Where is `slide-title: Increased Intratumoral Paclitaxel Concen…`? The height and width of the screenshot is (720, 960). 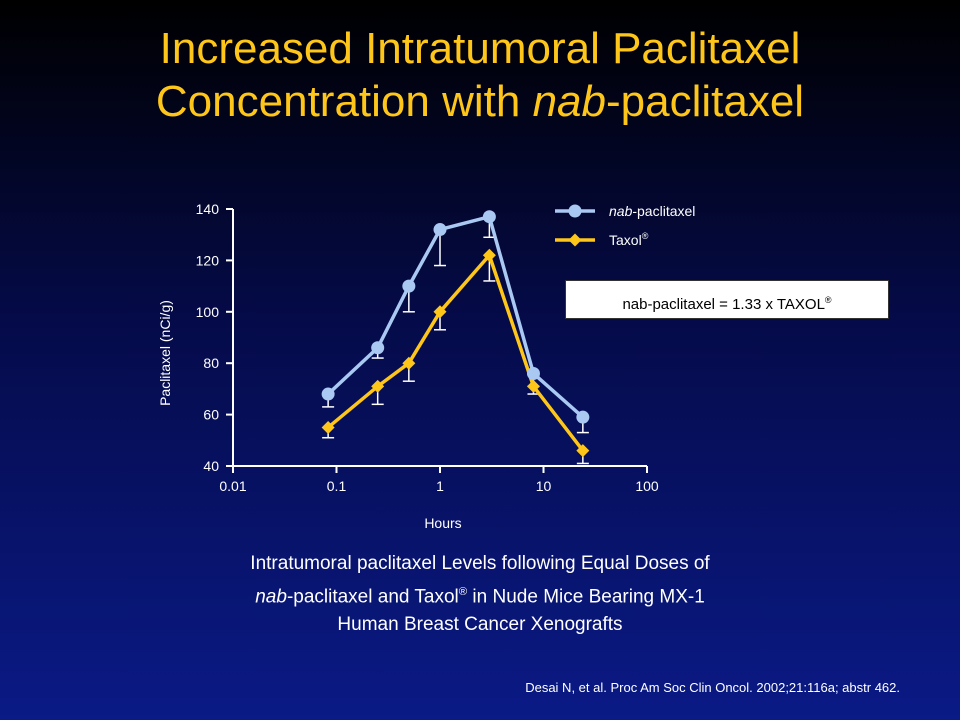
slide-title: Increased Intratumoral Paclitaxel Concen… is located at coordinates (480, 75).